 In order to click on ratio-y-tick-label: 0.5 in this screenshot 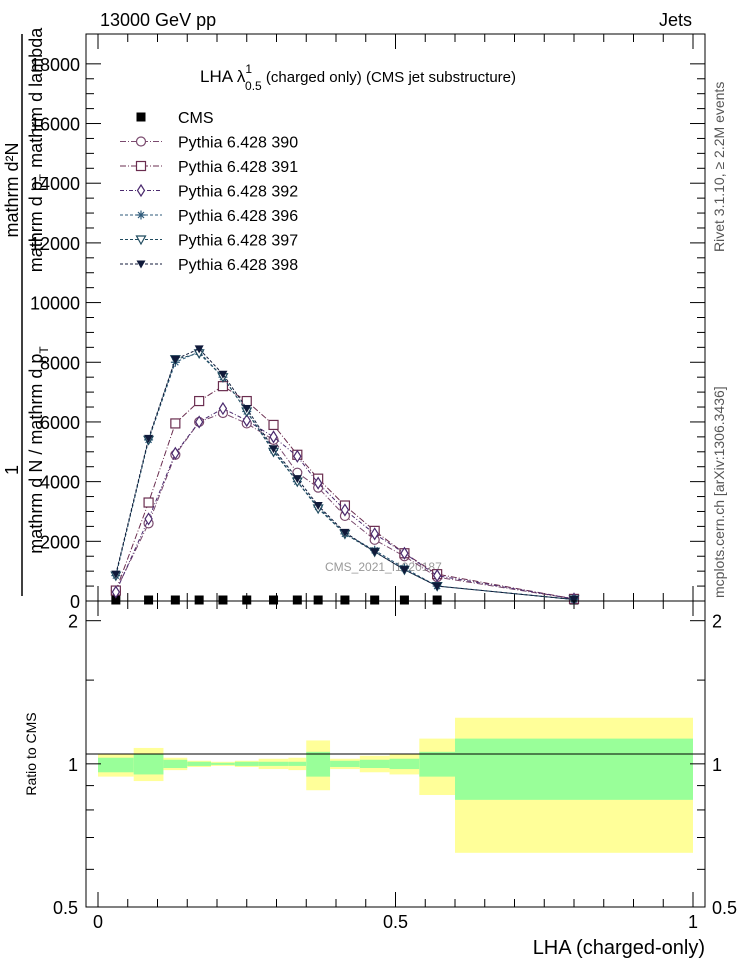, I will do `click(65, 908)`.